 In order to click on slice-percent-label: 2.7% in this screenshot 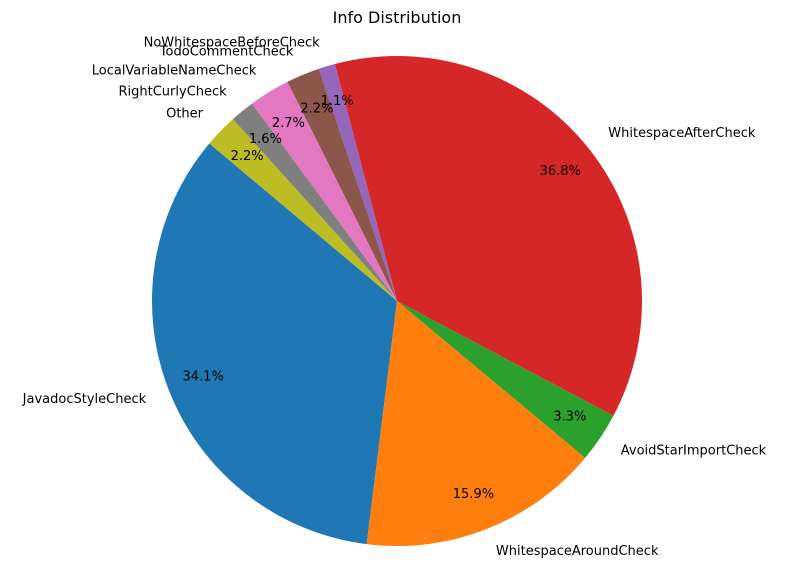, I will do `click(288, 123)`.